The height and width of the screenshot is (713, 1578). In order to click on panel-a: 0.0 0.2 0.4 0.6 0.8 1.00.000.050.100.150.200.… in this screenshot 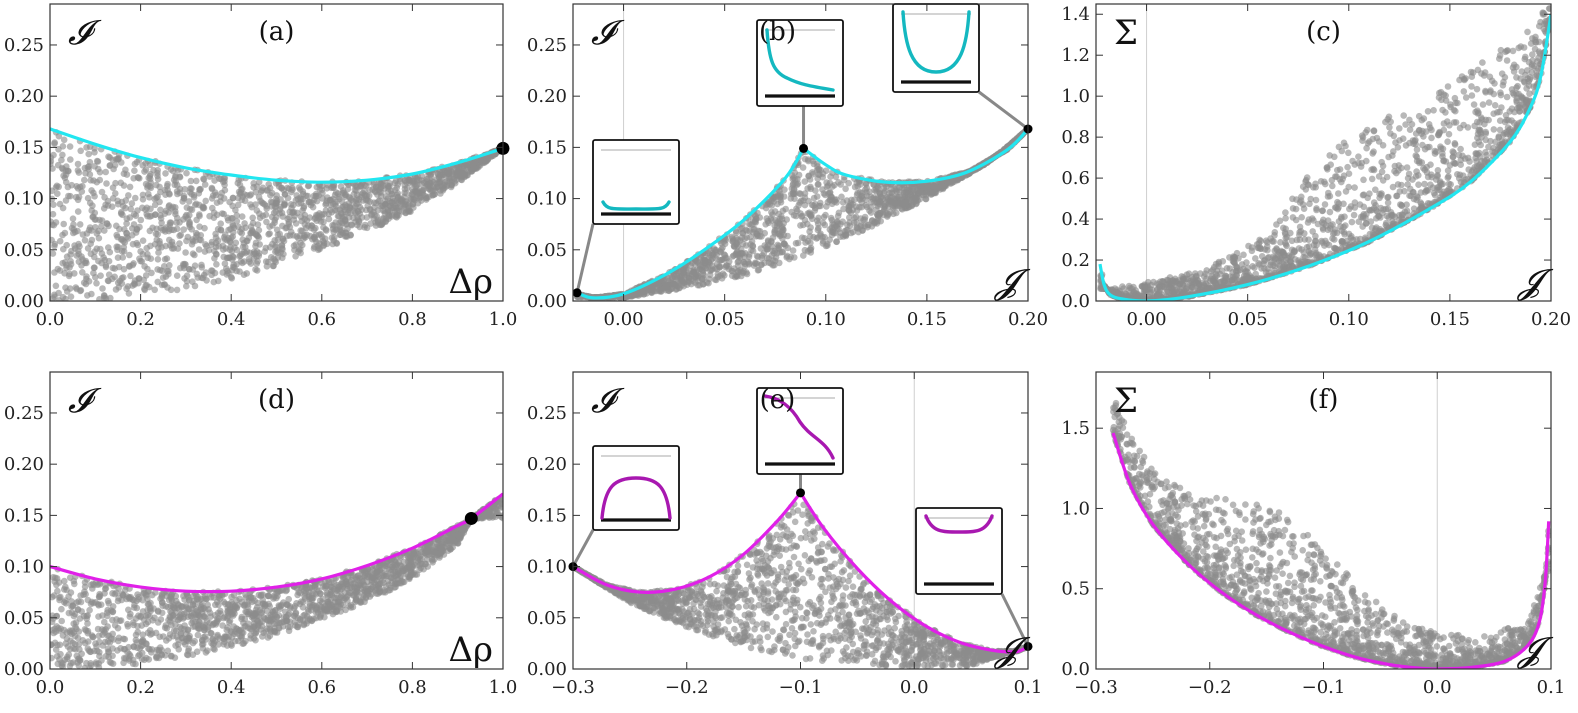, I will do `click(260, 166)`.